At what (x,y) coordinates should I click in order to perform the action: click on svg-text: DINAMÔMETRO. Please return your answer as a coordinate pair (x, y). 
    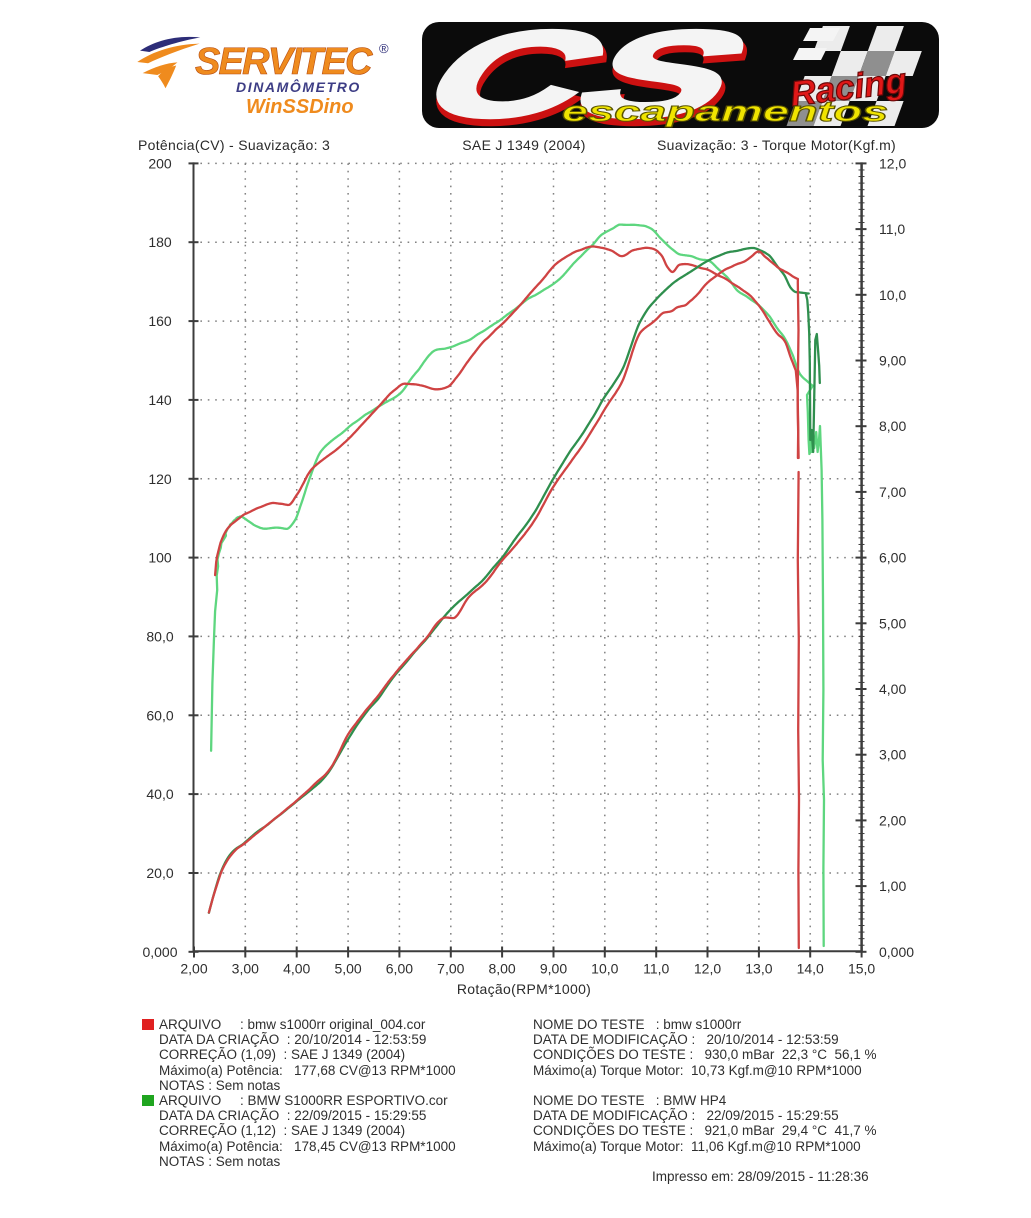
    Looking at the image, I should click on (298, 86).